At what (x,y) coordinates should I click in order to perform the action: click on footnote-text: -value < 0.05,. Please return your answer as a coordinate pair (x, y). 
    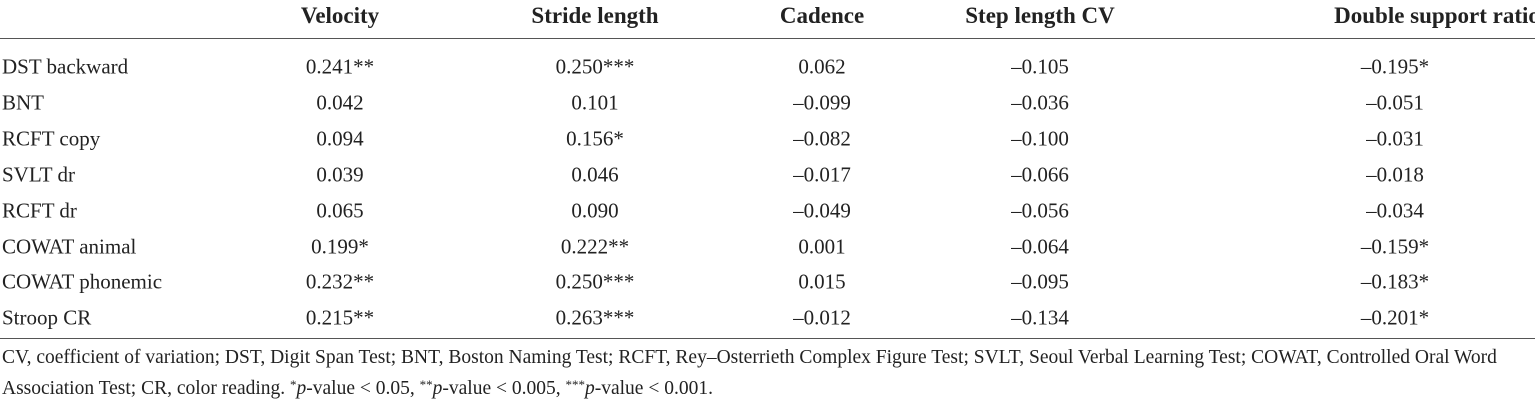
    Looking at the image, I should click on (363, 388).